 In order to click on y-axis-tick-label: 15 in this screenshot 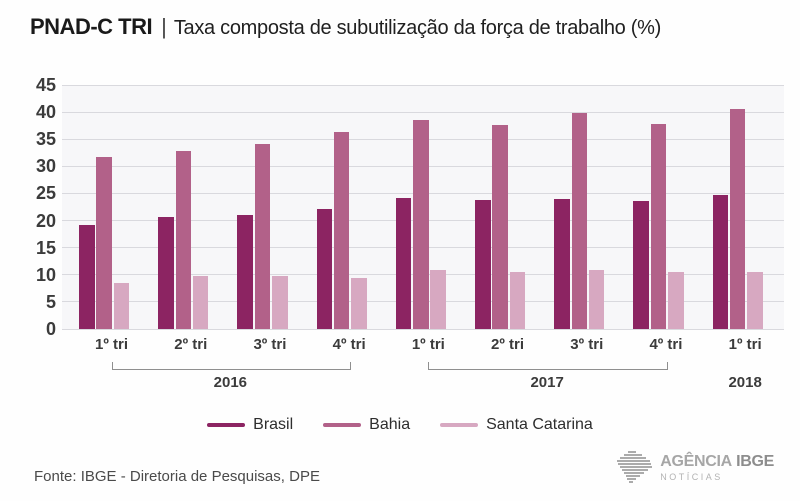, I will do `click(45, 247)`.